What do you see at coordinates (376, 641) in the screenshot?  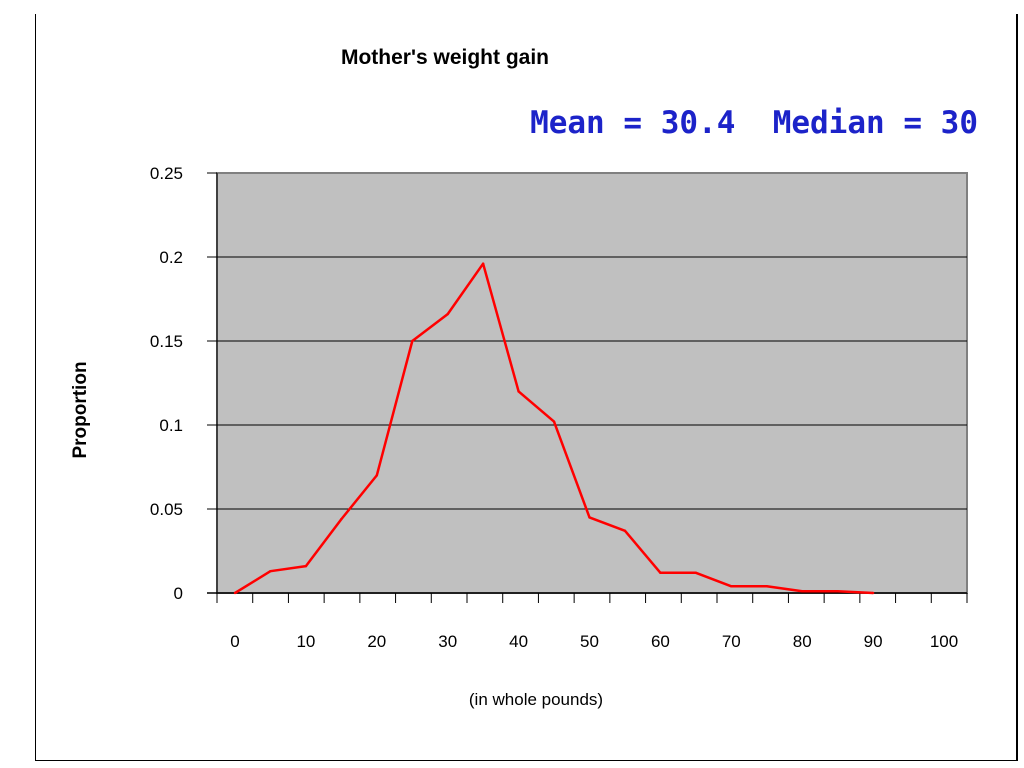 I see `x-tick-label: 20` at bounding box center [376, 641].